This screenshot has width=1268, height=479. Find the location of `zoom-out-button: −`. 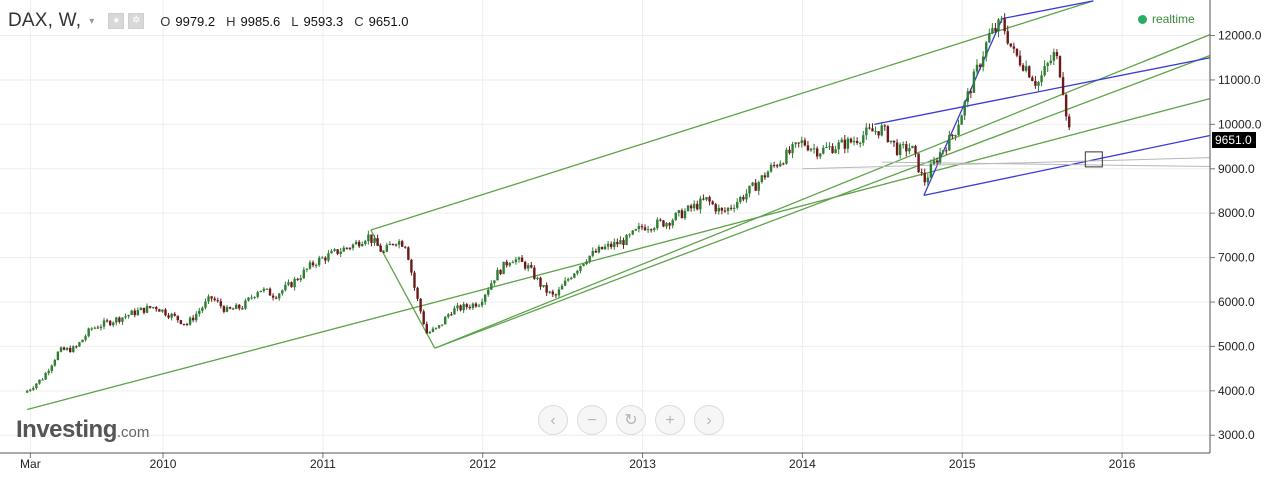

zoom-out-button: − is located at coordinates (592, 420).